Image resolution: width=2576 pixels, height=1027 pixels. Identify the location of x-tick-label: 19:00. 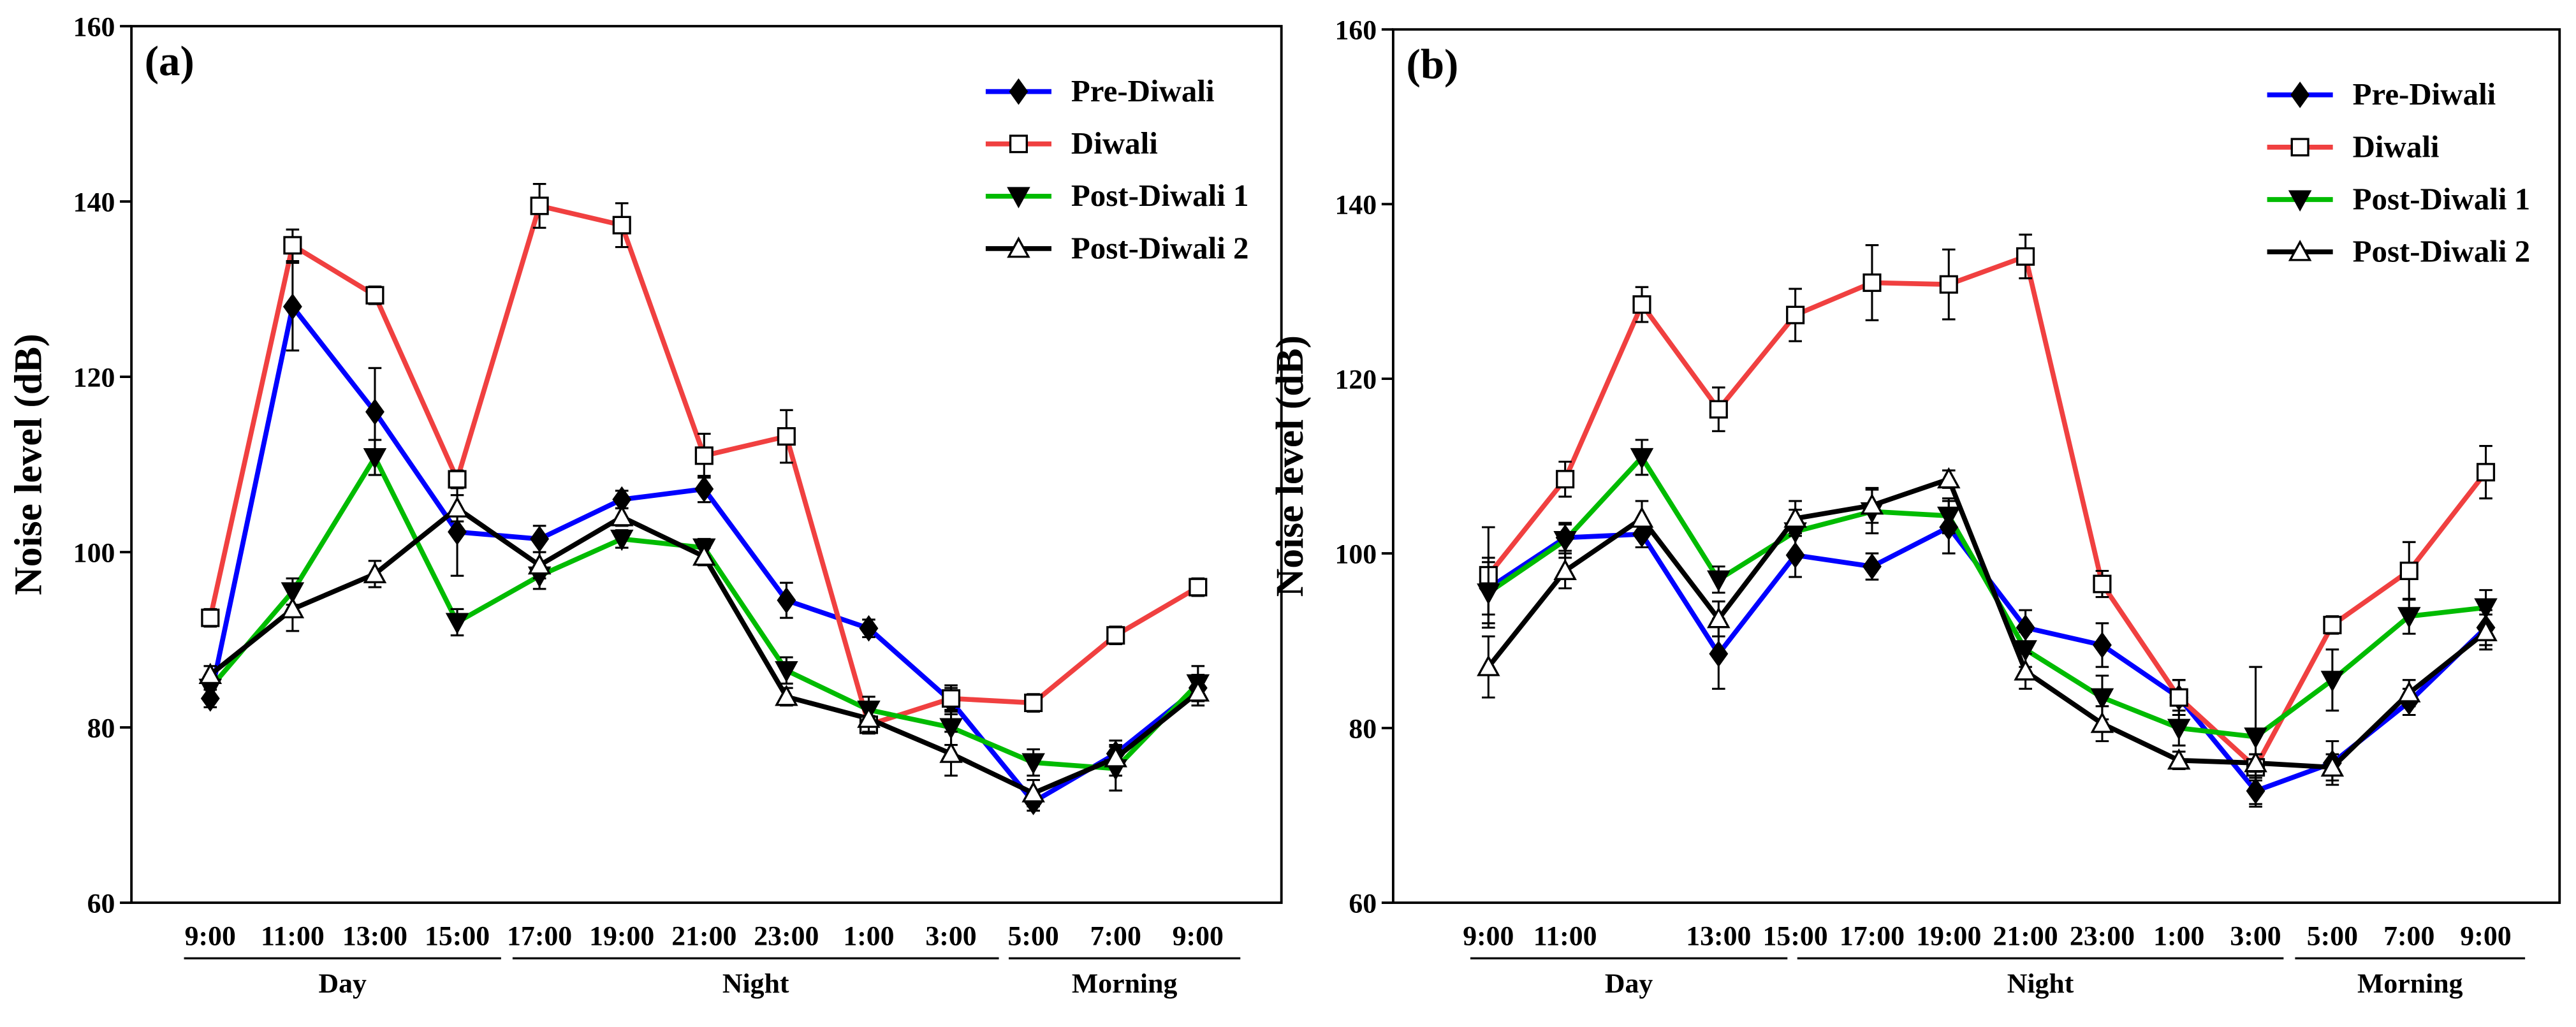
(1949, 936).